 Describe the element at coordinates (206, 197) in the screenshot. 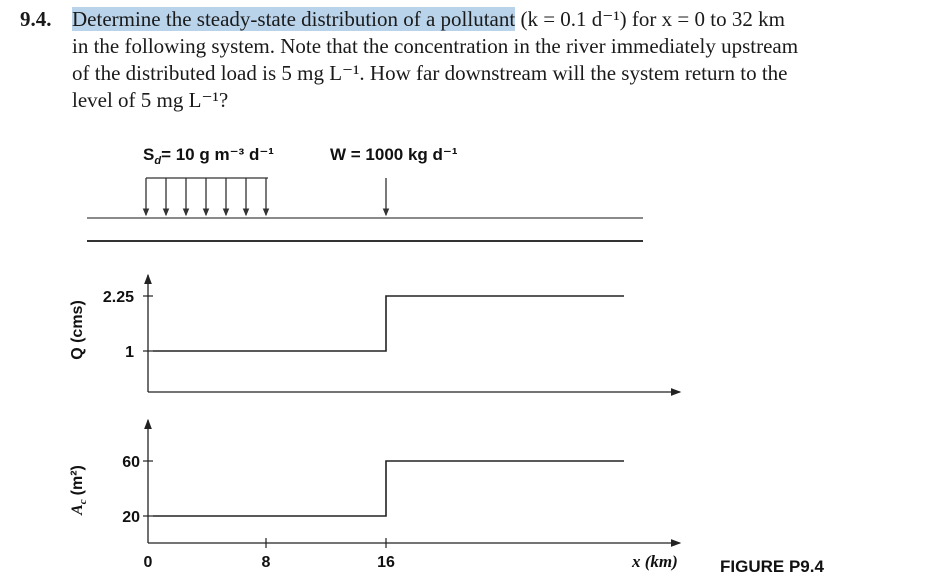

I see `distributed-load-arrows` at that location.